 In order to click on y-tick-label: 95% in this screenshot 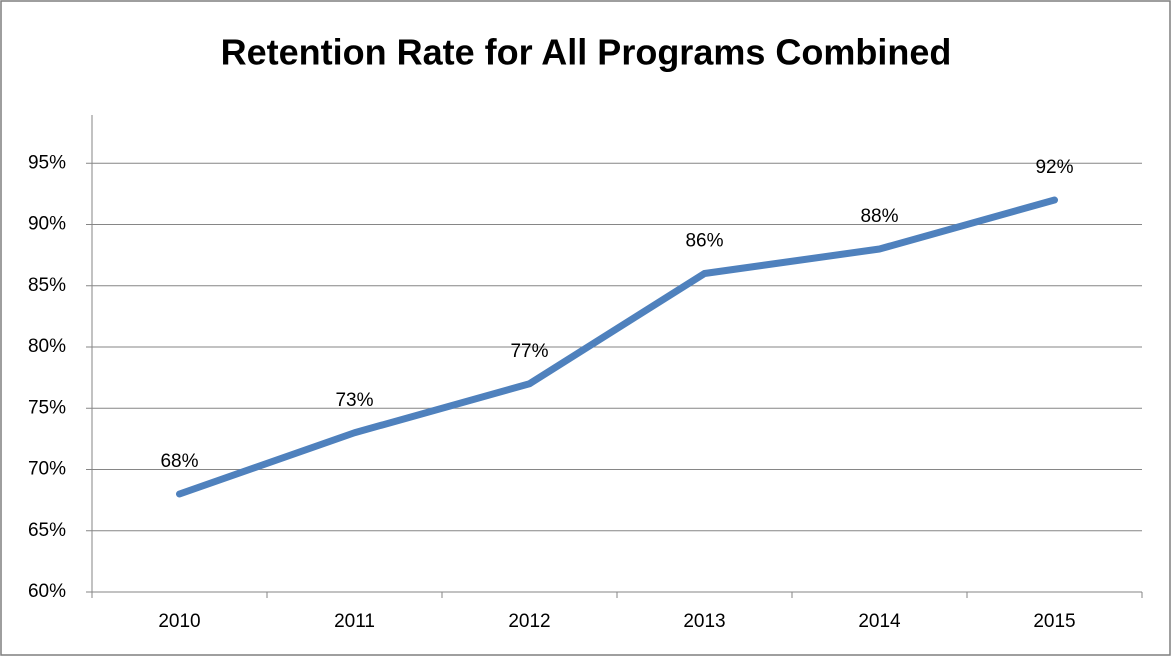, I will do `click(47, 162)`.